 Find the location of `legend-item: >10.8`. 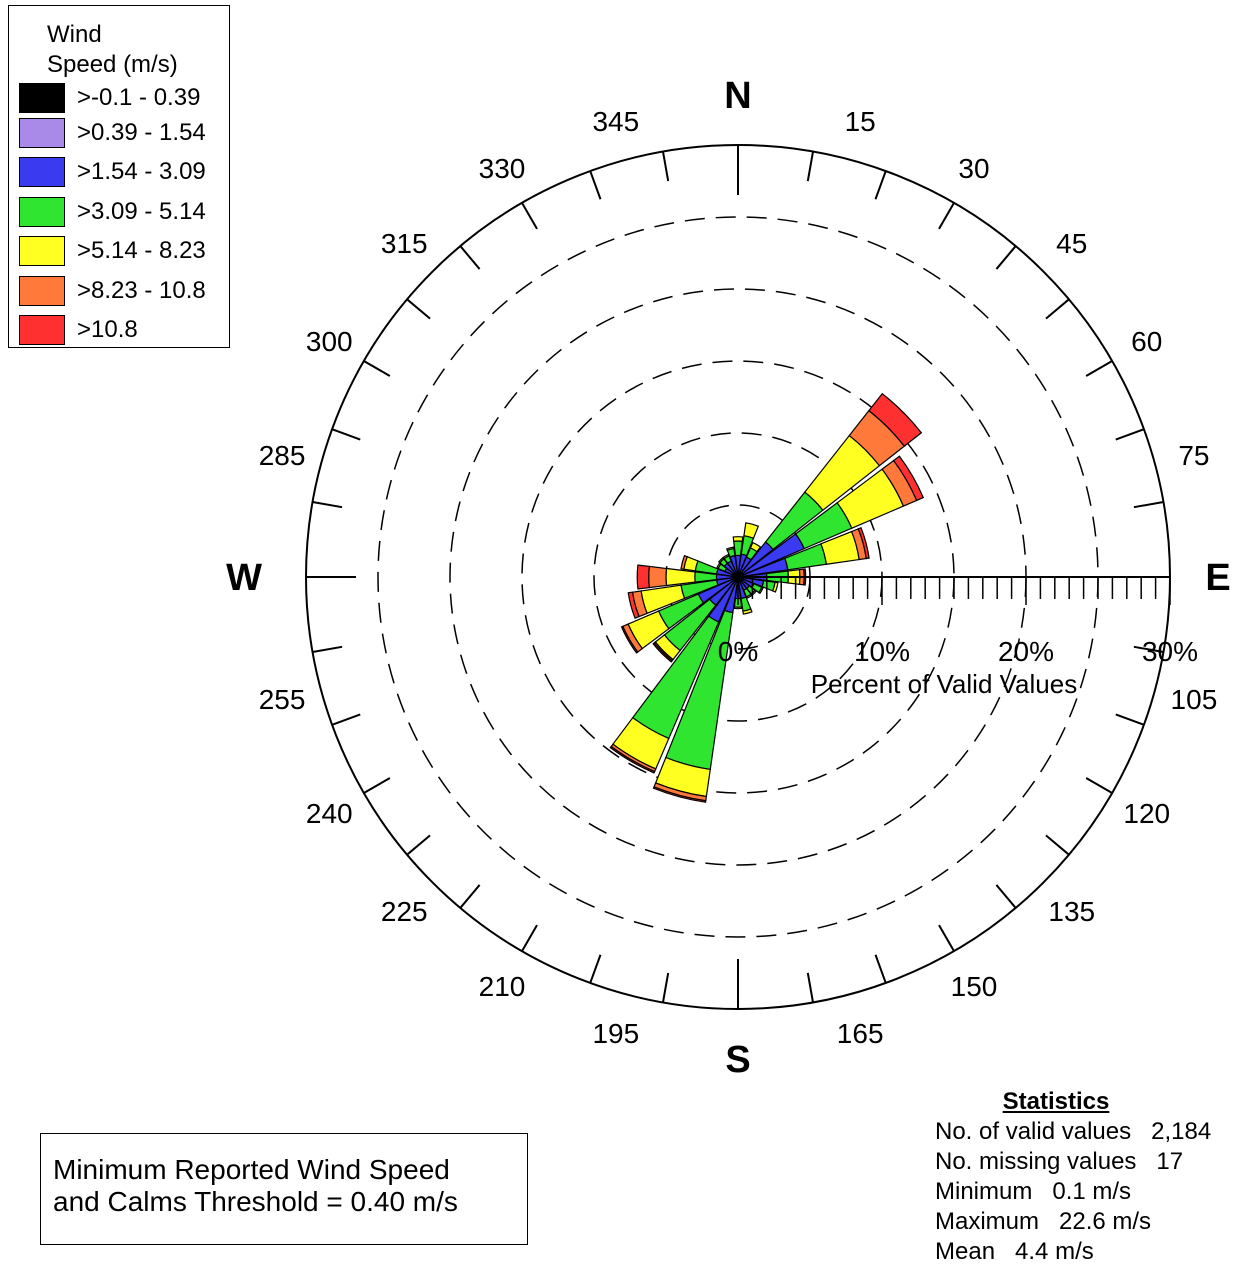

legend-item: >10.8 is located at coordinates (78, 330).